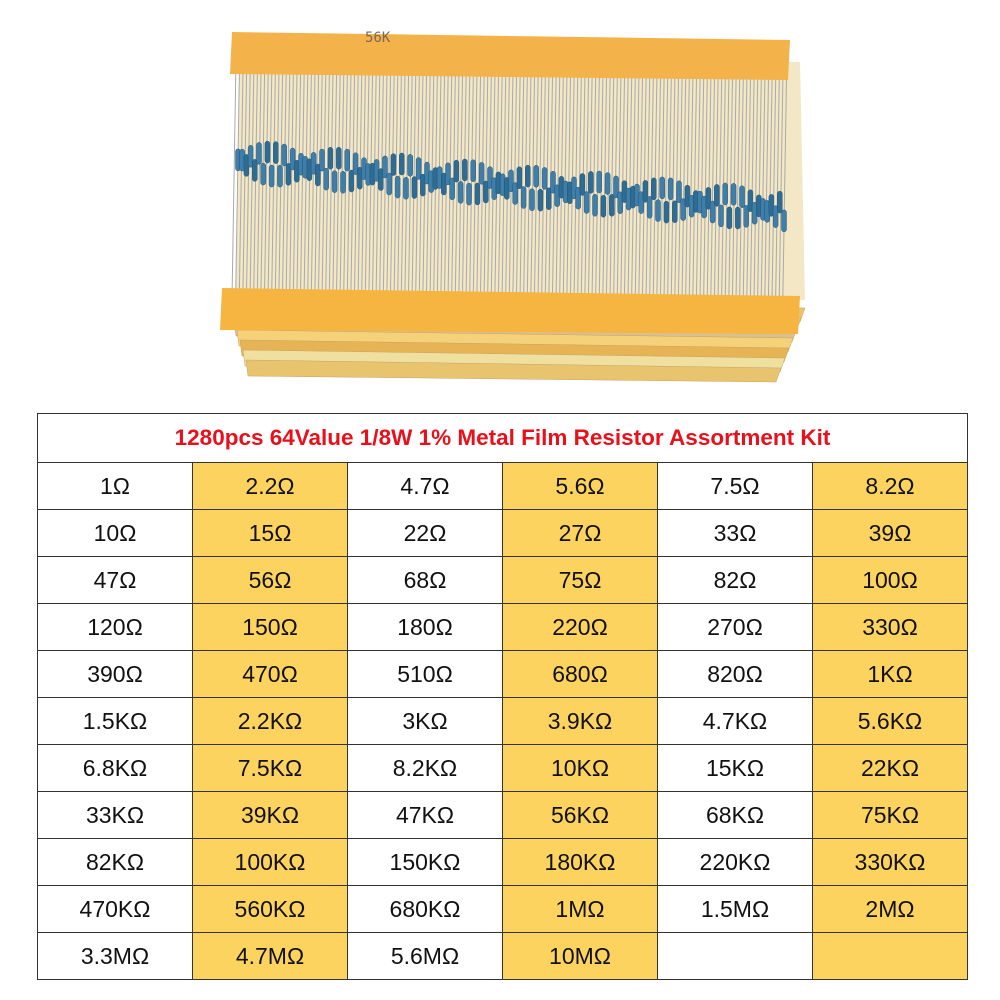 The width and height of the screenshot is (1000, 1000). What do you see at coordinates (735, 627) in the screenshot?
I see `resistor-value: 270Ω` at bounding box center [735, 627].